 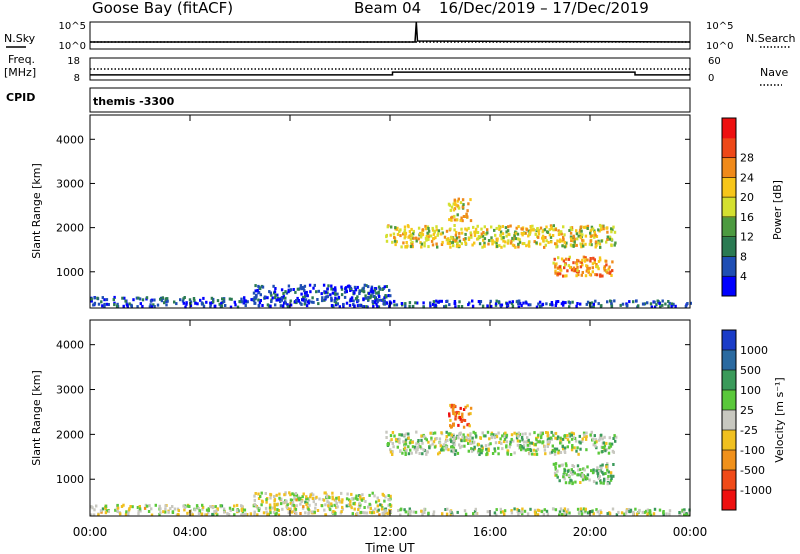 What do you see at coordinates (714, 61) in the screenshot?
I see `nave-tick-top: 60` at bounding box center [714, 61].